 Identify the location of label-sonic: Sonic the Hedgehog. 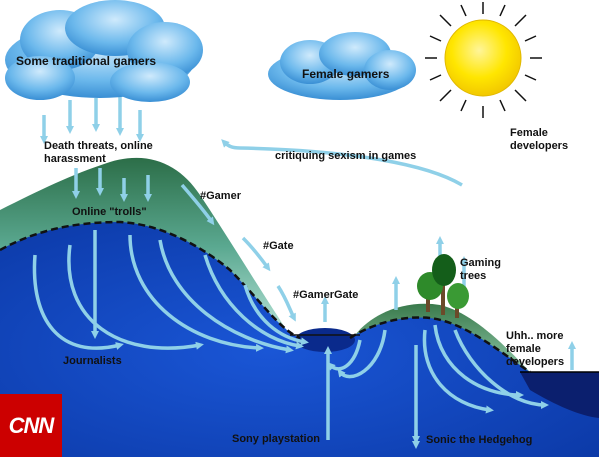
(479, 440).